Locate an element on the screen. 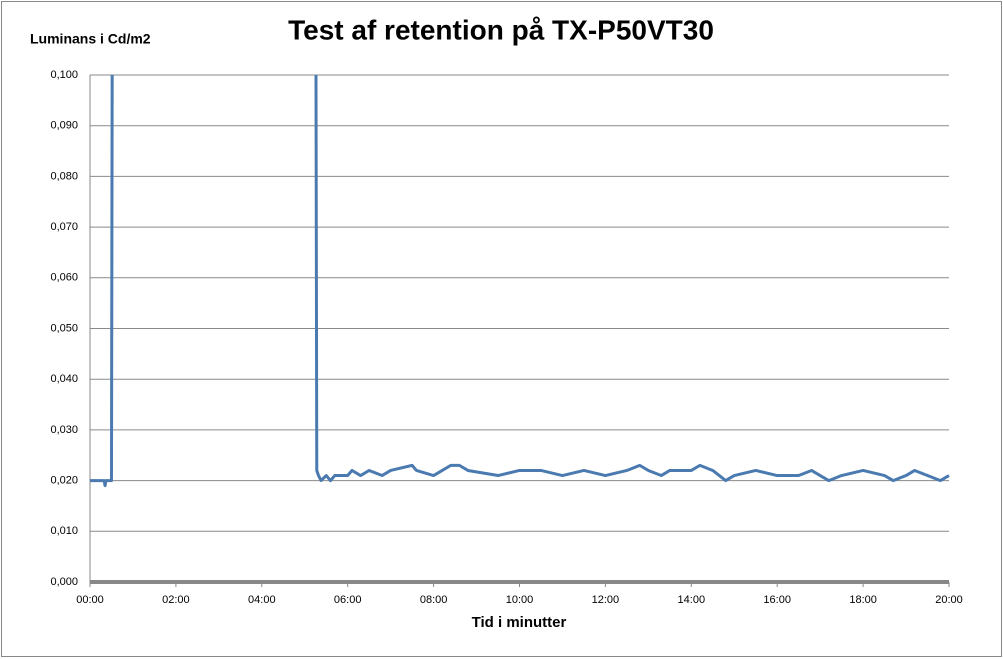  x-tick-label: 16:00 is located at coordinates (777, 600).